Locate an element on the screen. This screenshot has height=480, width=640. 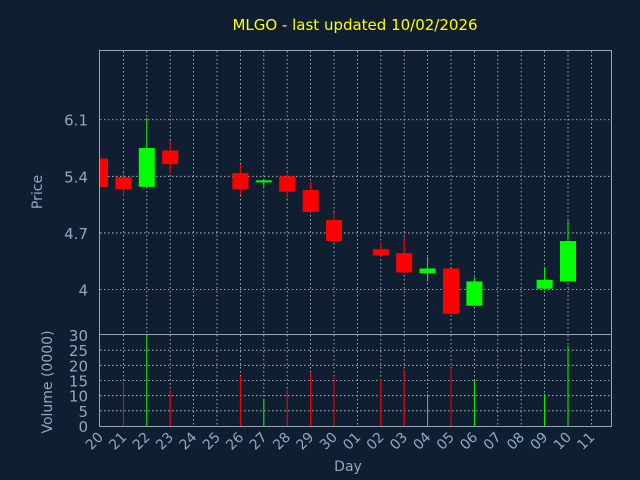
volume-y-tick-label: 10 is located at coordinates (78, 397).